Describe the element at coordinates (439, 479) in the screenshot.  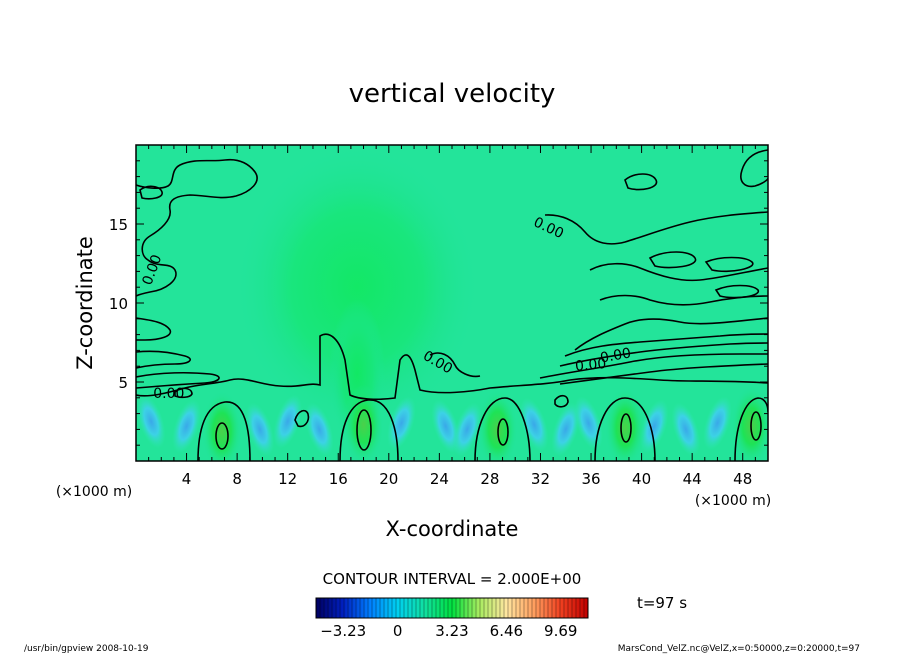
I see `x-tick-label: 24` at that location.